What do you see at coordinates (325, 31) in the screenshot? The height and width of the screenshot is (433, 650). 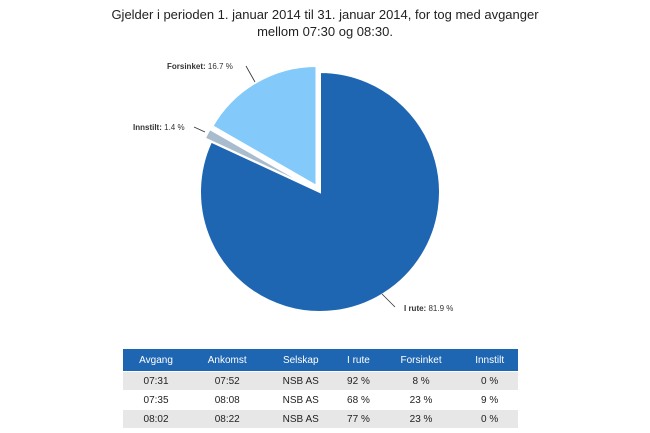 I see `subtitle-line-2: mellom 07:30 og 08:30.` at bounding box center [325, 31].